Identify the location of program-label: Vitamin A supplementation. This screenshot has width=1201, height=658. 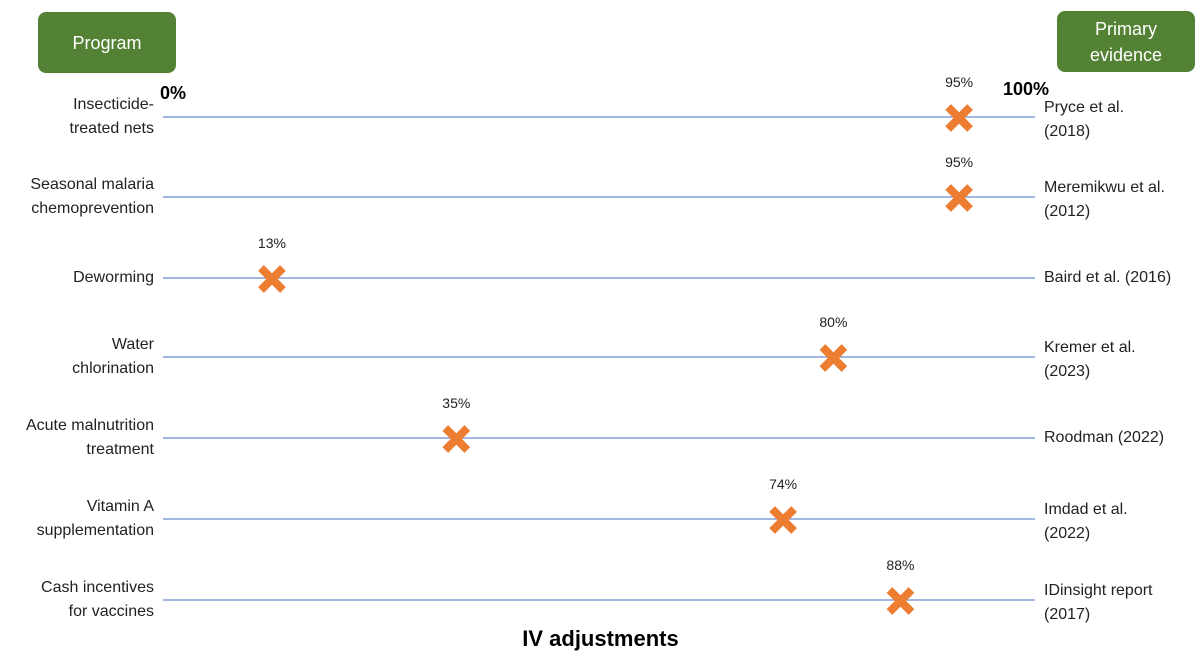
(95, 518).